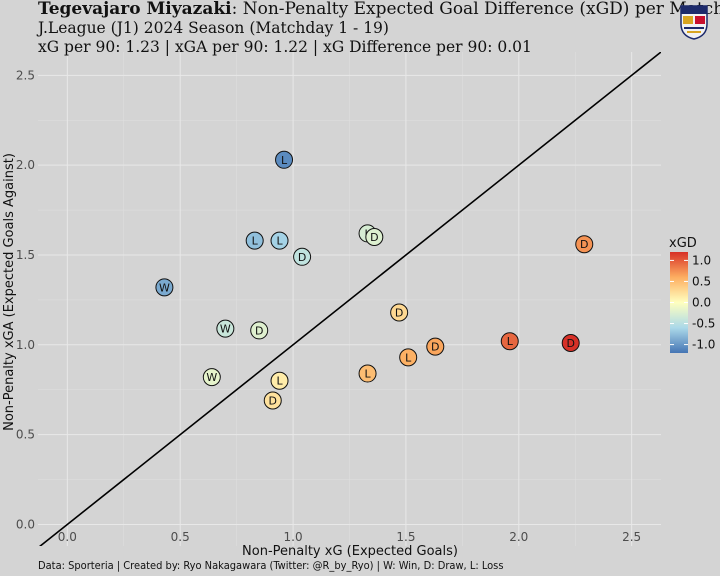  Describe the element at coordinates (692, 294) in the screenshot. I see `legend: xGD 1.0 0.5 0.0 -0.5 -1.0` at that location.